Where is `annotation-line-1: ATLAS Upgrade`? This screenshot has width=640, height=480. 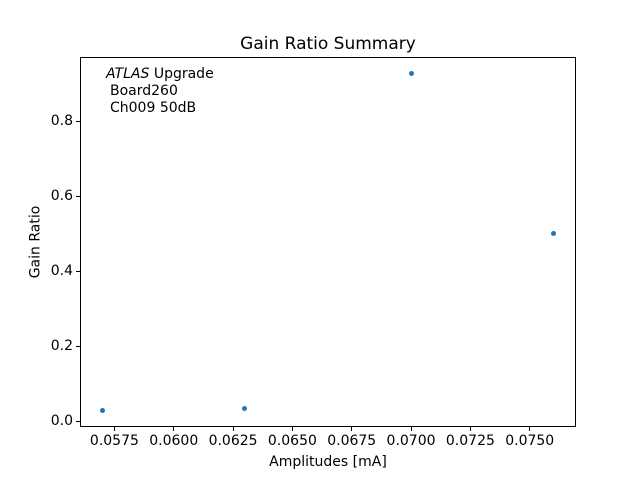 annotation-line-1: ATLAS Upgrade is located at coordinates (160, 74).